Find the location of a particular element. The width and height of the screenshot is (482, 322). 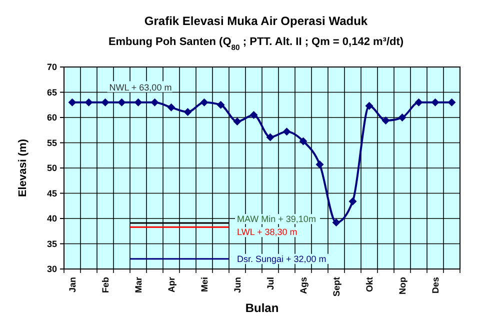

y-tick-label: 50 is located at coordinates (51, 168).